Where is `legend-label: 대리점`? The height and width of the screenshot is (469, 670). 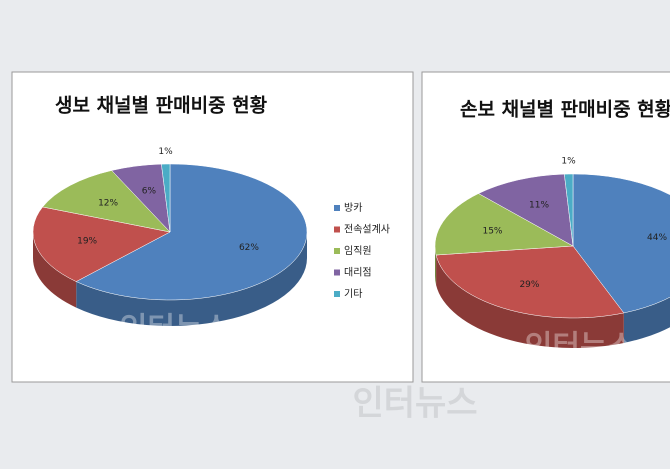
legend-label: 대리점 is located at coordinates (358, 273).